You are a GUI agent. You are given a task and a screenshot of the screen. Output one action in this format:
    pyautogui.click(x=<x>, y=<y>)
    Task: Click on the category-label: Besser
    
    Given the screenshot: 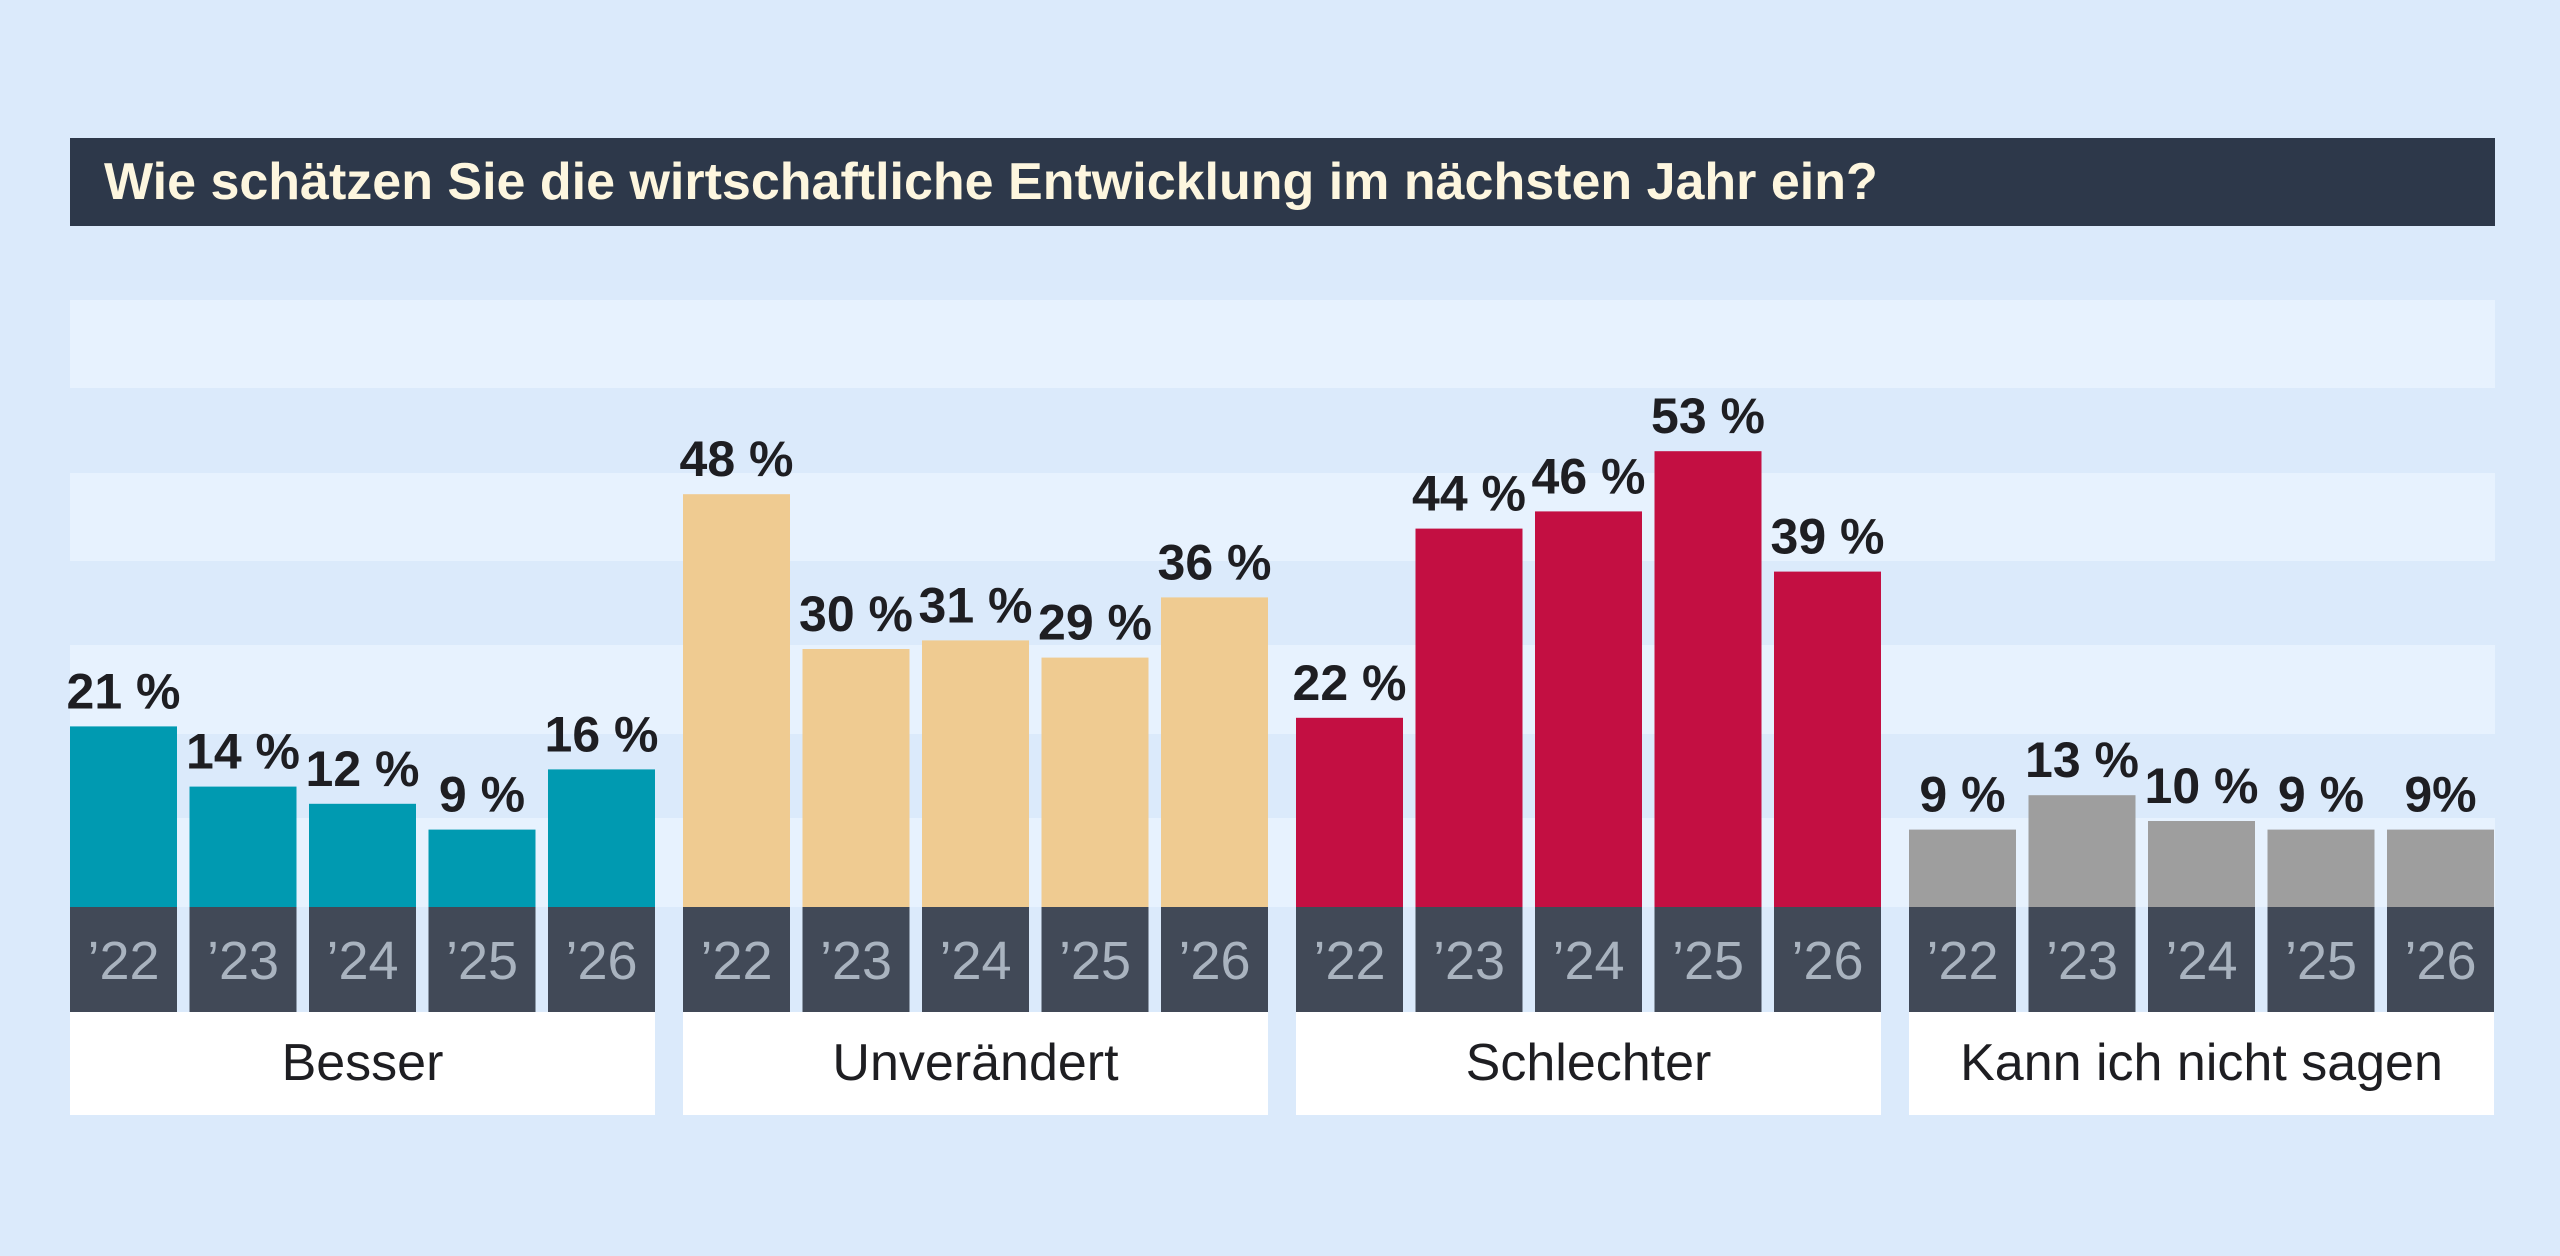 What is the action you would take?
    pyautogui.click(x=363, y=1063)
    